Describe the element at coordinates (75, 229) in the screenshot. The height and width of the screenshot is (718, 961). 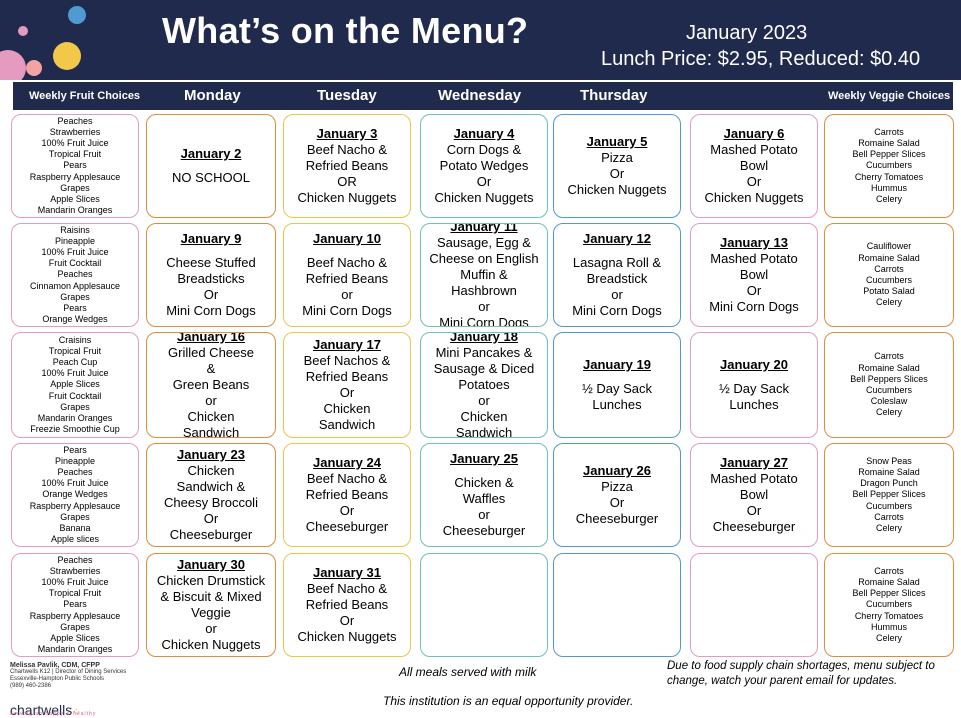
I see `fruit-item: Raisins` at that location.